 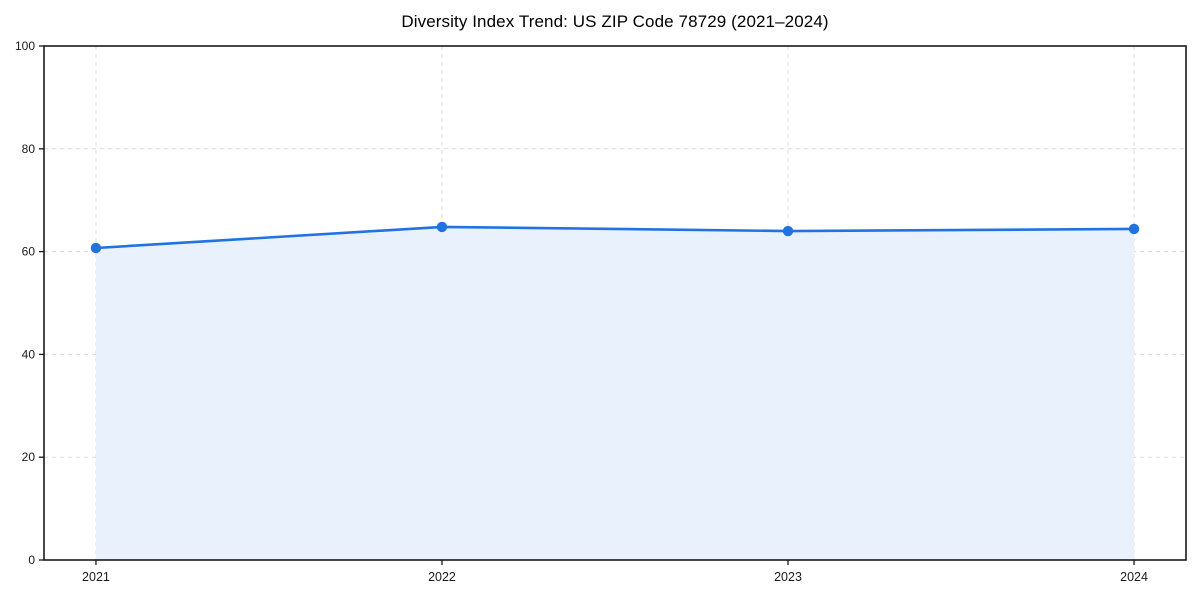 I want to click on data-point-2021, so click(x=96, y=248).